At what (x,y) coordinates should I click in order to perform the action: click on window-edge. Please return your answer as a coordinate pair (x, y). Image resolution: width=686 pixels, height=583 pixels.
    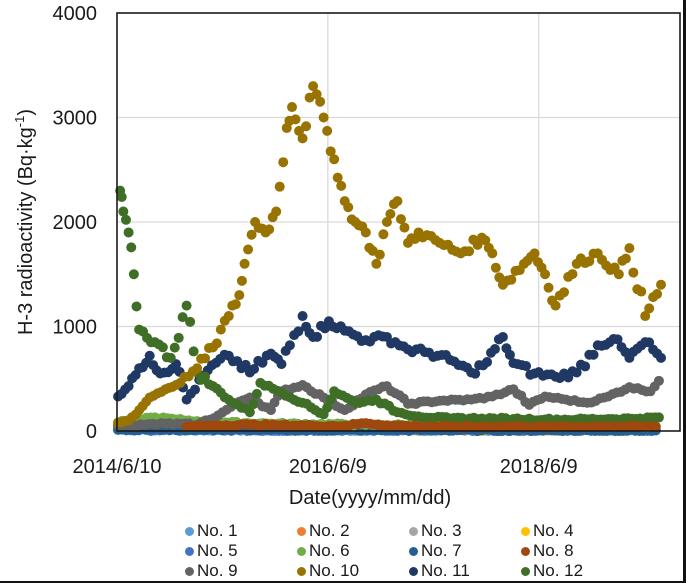
    Looking at the image, I should click on (684, 291).